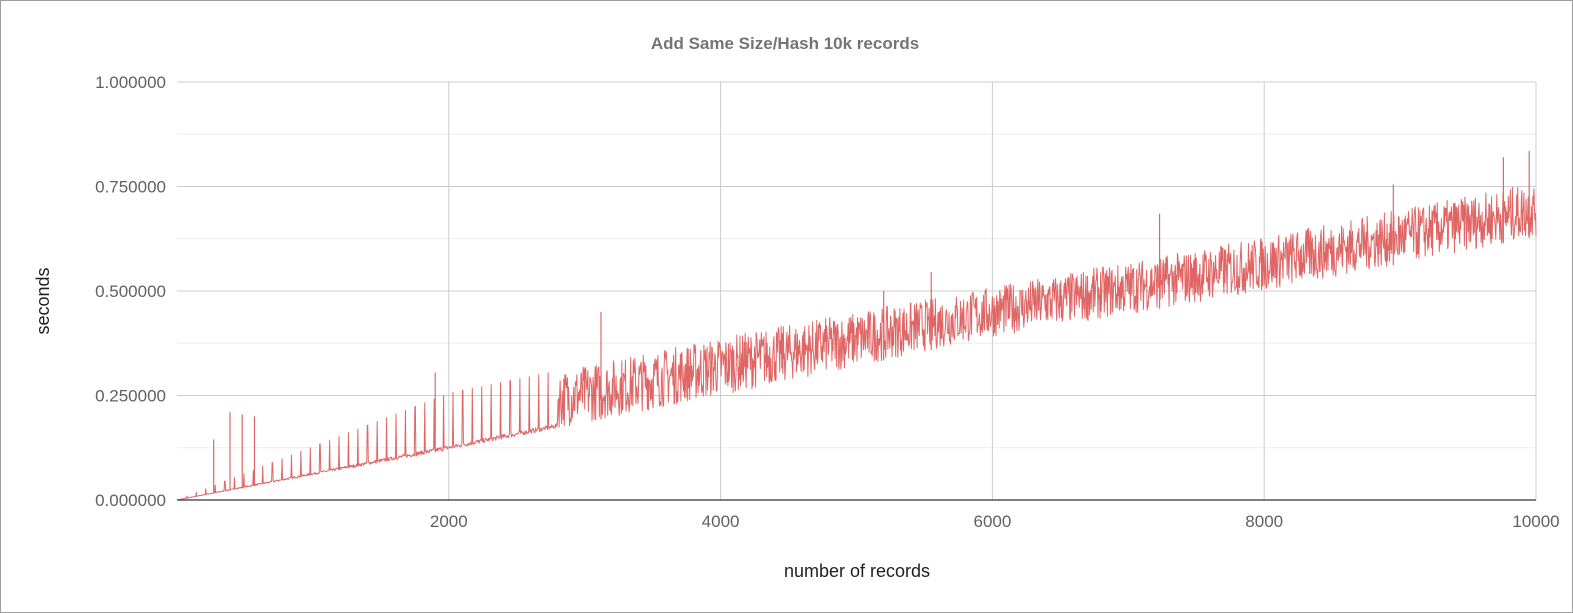 Image resolution: width=1573 pixels, height=613 pixels. What do you see at coordinates (1264, 521) in the screenshot?
I see `x-tick-label: 8000` at bounding box center [1264, 521].